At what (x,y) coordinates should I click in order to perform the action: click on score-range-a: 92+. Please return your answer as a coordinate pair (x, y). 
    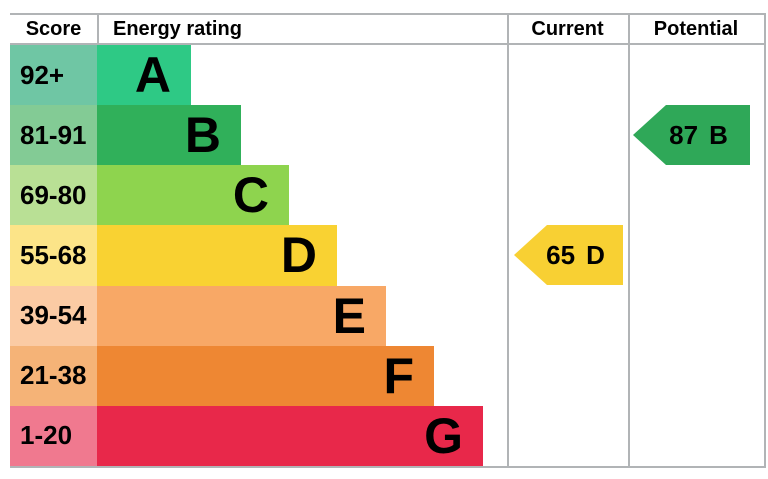
    Looking at the image, I should click on (53, 75).